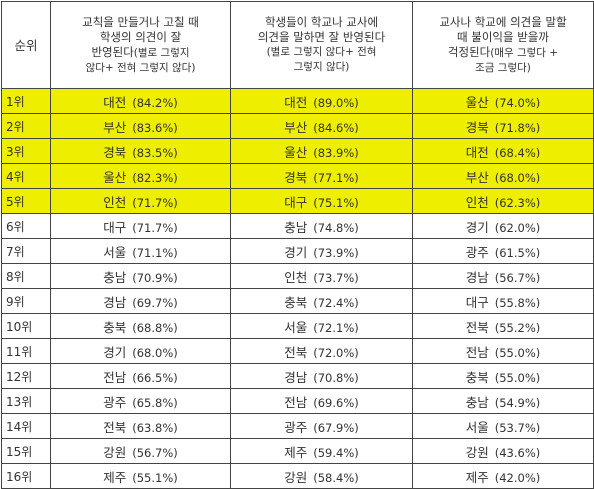  What do you see at coordinates (297, 226) in the screenshot?
I see `table-row: 6위 대구 (71.7%) 충남 (74.8%) 경기 (62.0%)` at bounding box center [297, 226].